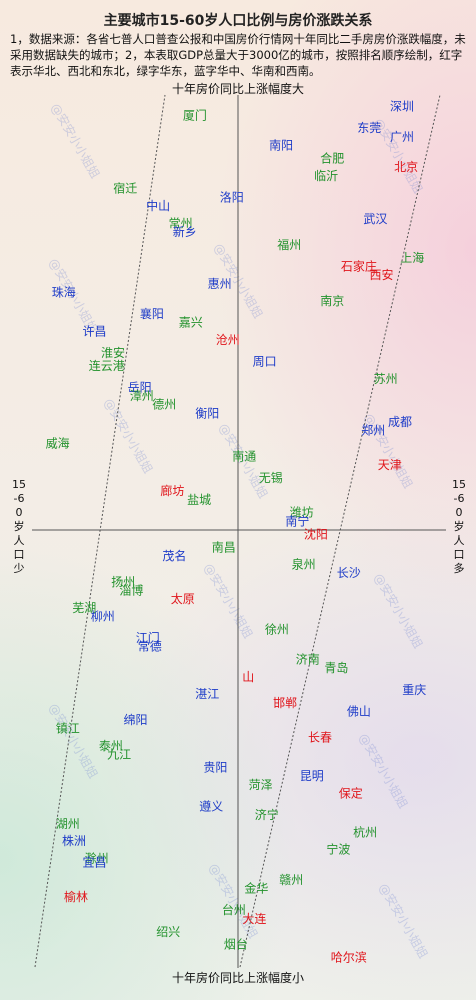  I want to click on city-label: 太原, so click(183, 598).